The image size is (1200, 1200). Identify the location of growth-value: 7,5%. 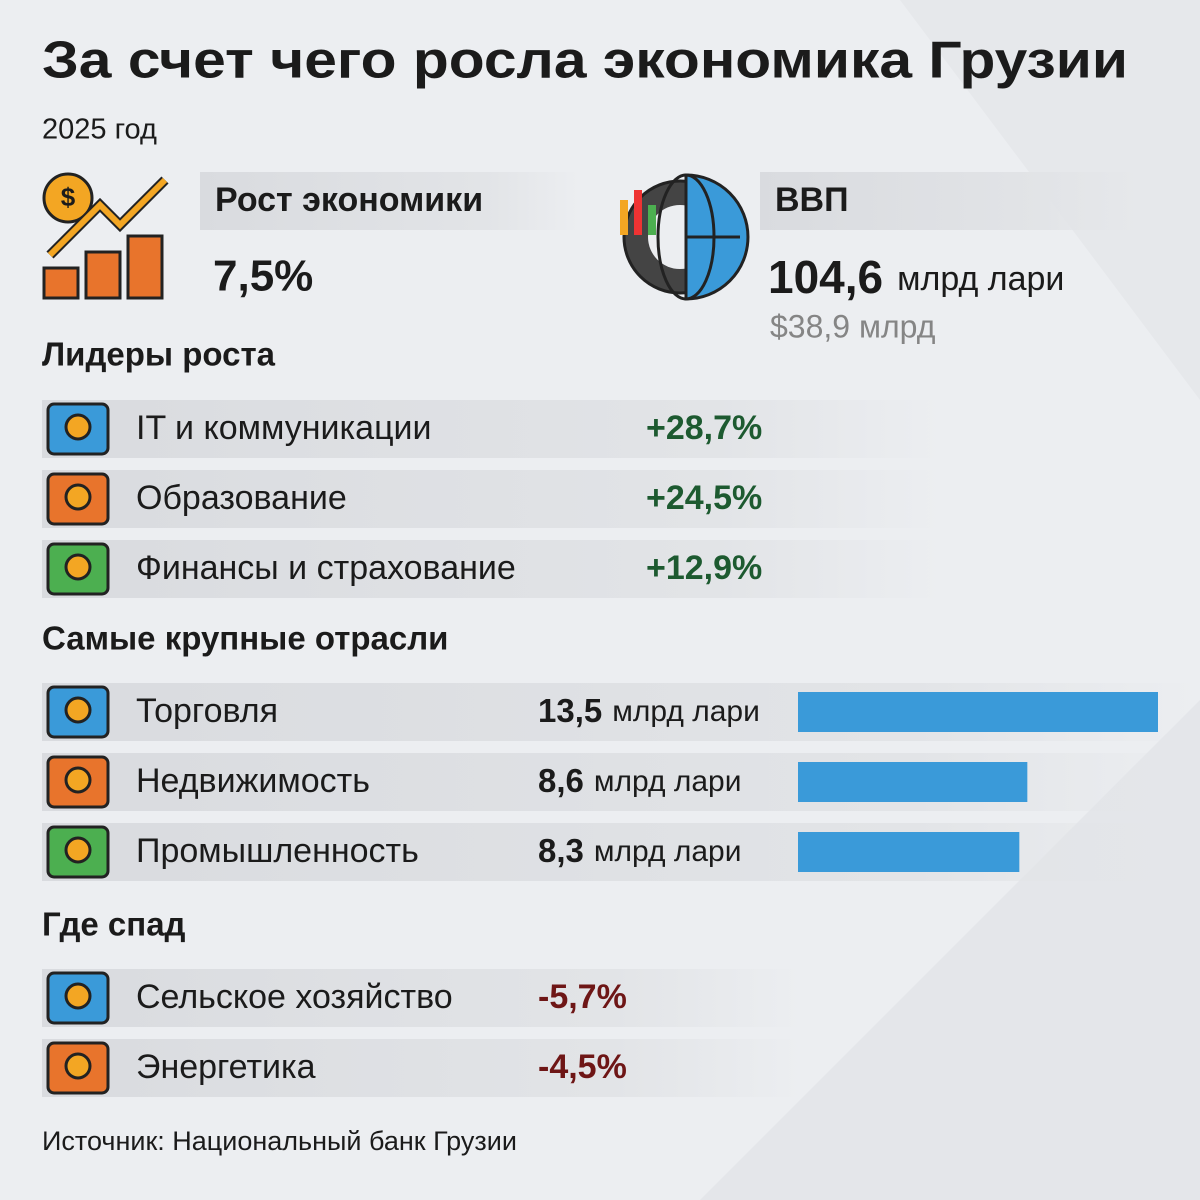
(263, 276).